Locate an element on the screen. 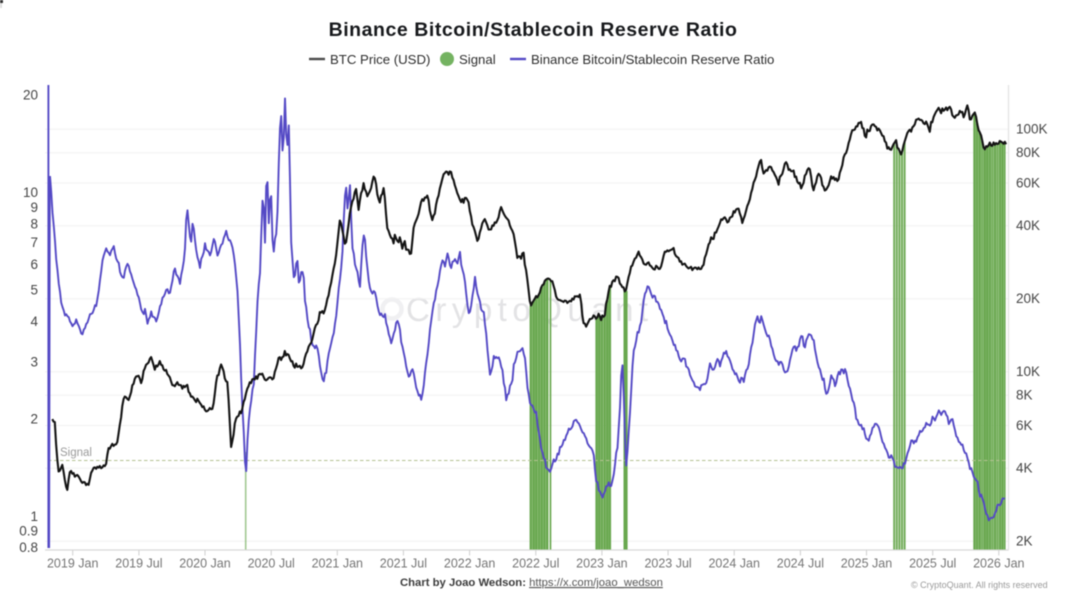  svg-text: 4K is located at coordinates (1024, 468).